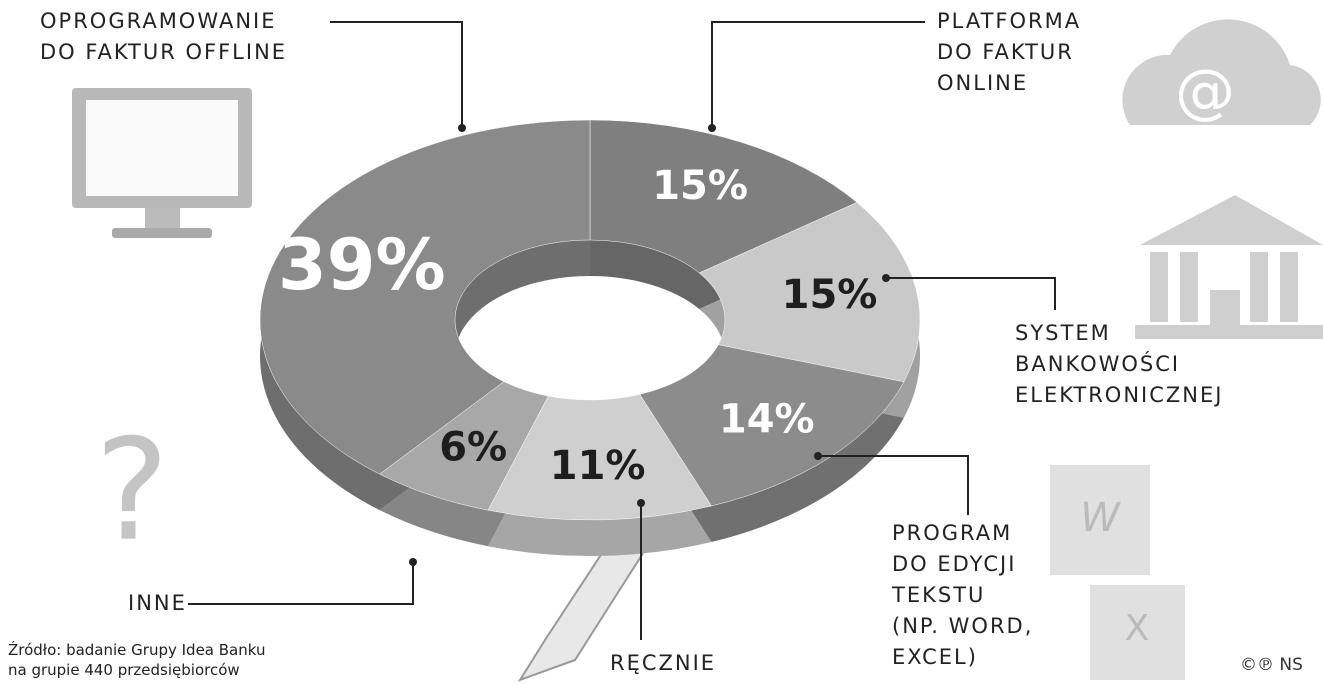  I want to click on value-label: 39%, so click(362, 265).